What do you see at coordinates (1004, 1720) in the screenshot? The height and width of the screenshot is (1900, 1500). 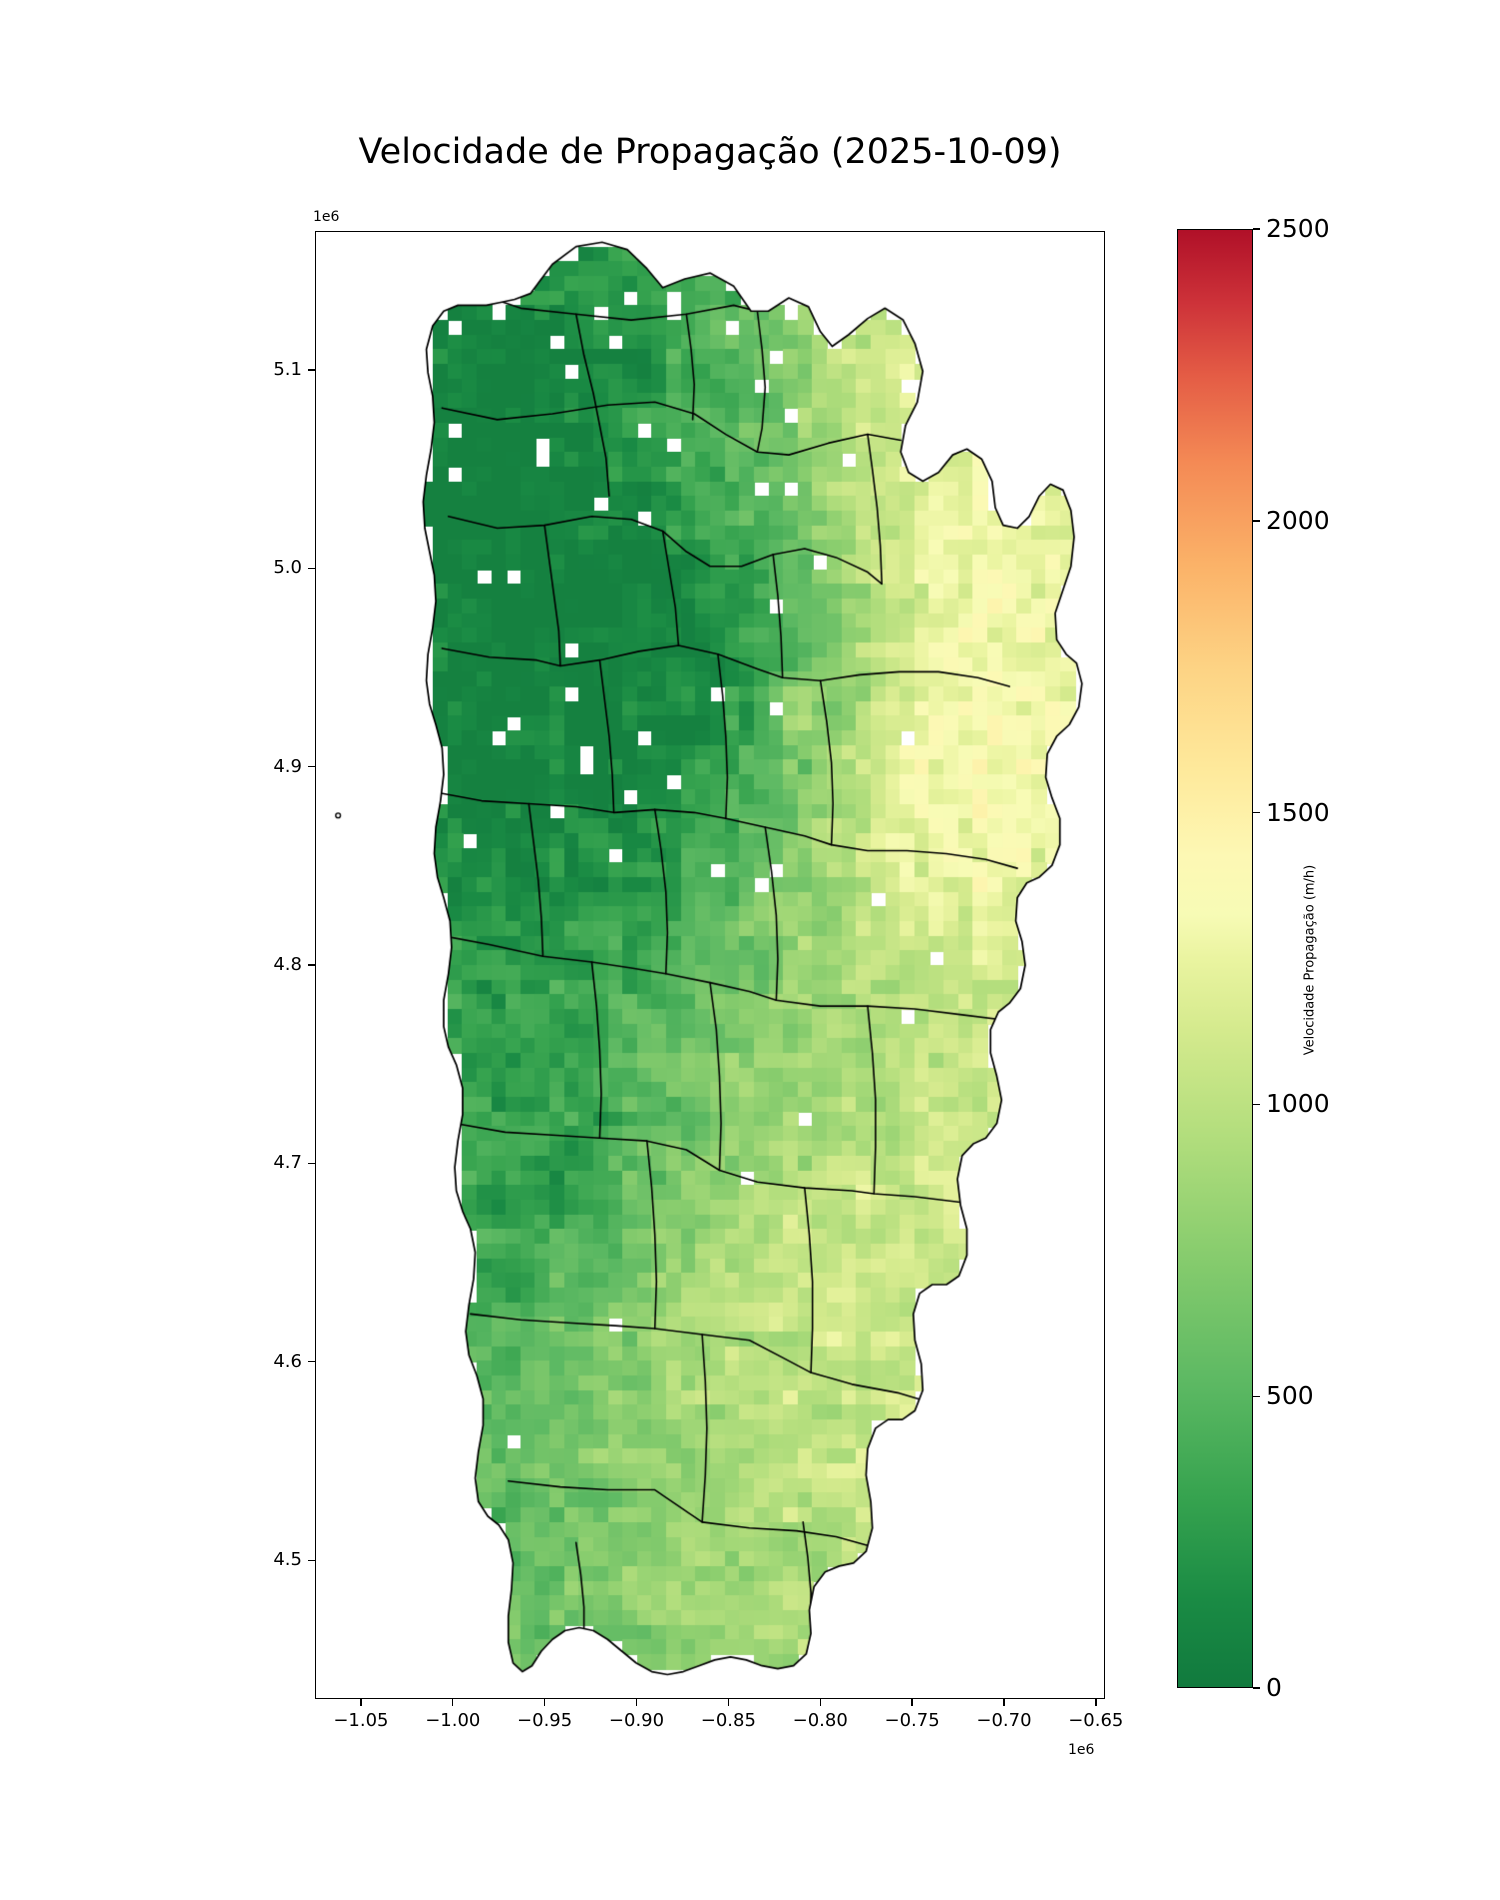 I see `x-tick-label: −0.70` at bounding box center [1004, 1720].